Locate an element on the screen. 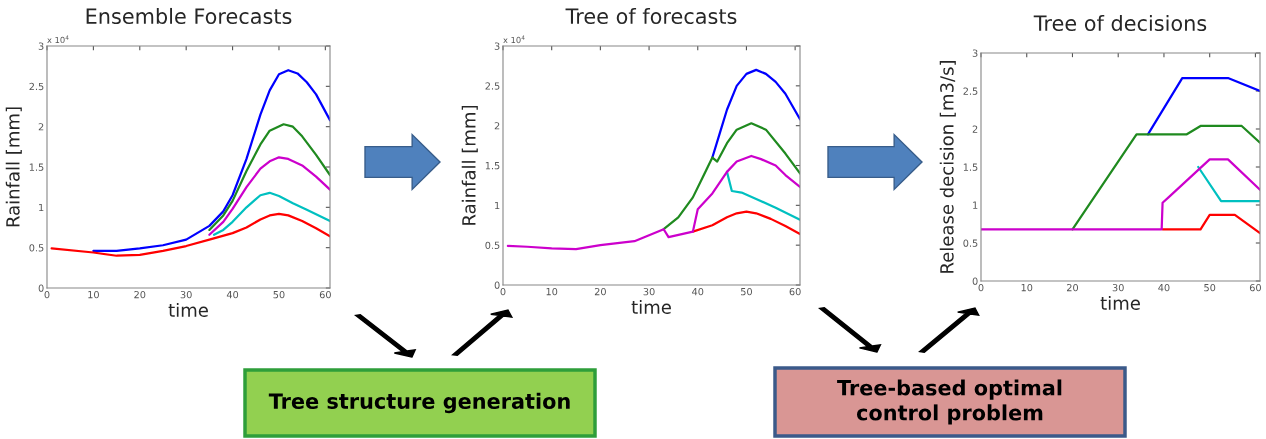  chart-title: Ensemble Forecasts is located at coordinates (189, 16).